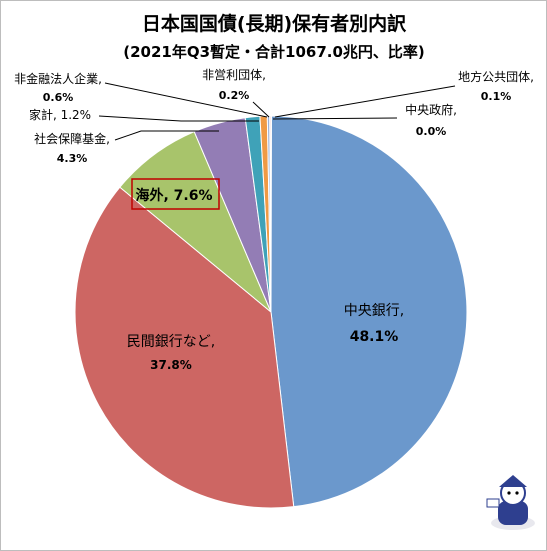 This screenshot has width=547, height=551. Describe the element at coordinates (274, 23) in the screenshot. I see `chart-title: 日本国国債(長期)保有者別内訳` at that location.